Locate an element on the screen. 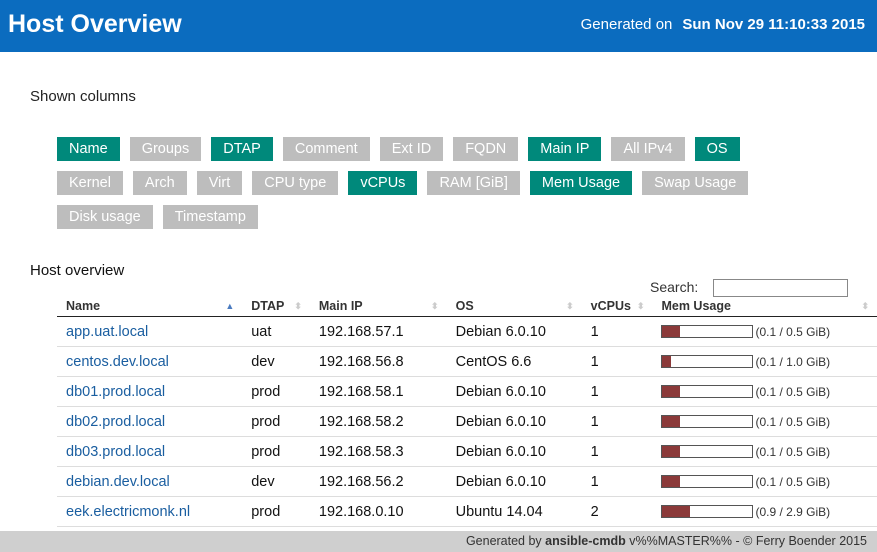 The image size is (877, 552). column-toggle: Disk usage is located at coordinates (105, 217).